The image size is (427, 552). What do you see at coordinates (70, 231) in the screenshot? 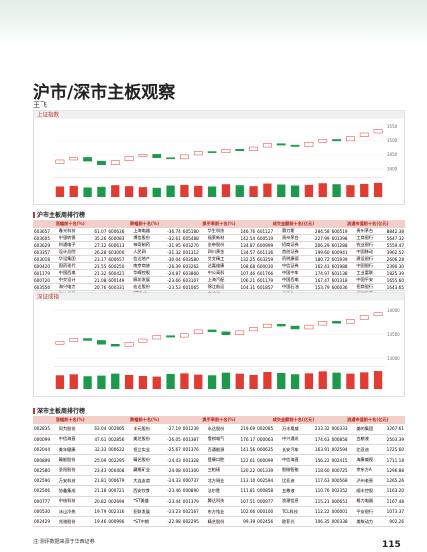
I see `cell: 春光科技` at bounding box center [70, 231].